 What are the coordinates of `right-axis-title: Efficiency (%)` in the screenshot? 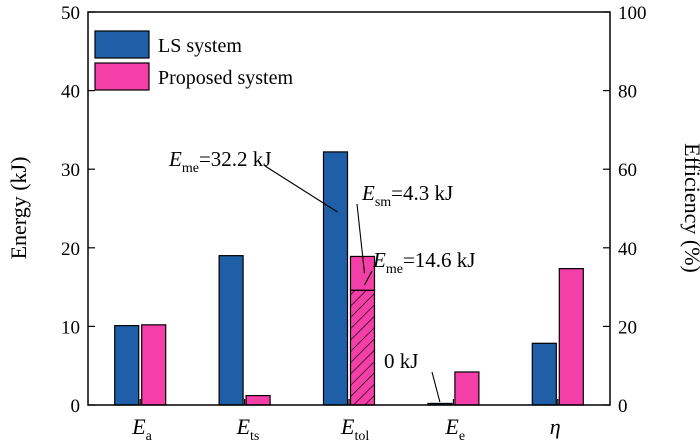 It's located at (690, 208).